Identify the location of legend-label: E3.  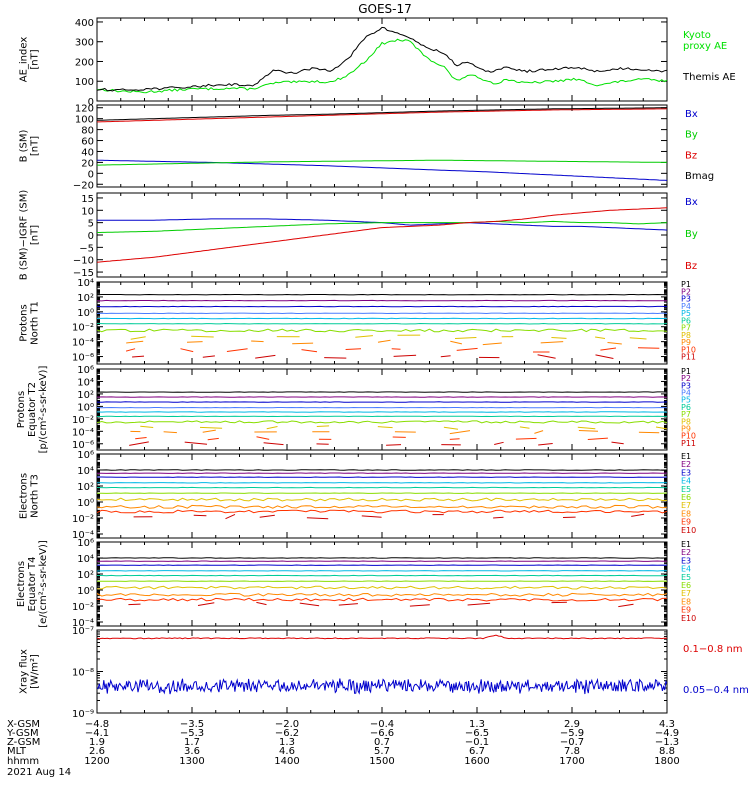
(686, 472).